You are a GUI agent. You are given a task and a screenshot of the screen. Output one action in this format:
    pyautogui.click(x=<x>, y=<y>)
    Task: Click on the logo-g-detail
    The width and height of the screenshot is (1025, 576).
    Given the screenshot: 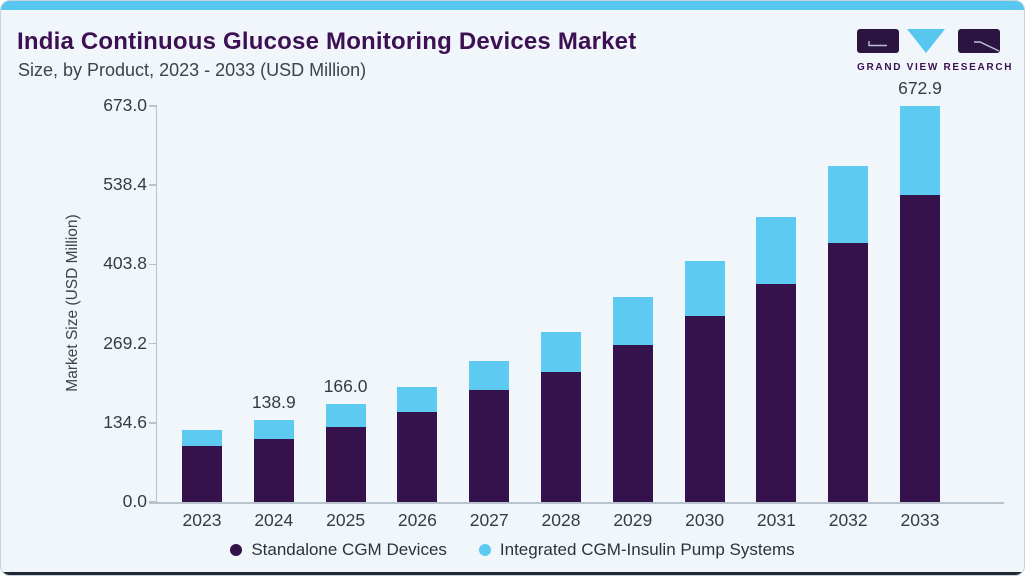 What is the action you would take?
    pyautogui.click(x=877, y=44)
    